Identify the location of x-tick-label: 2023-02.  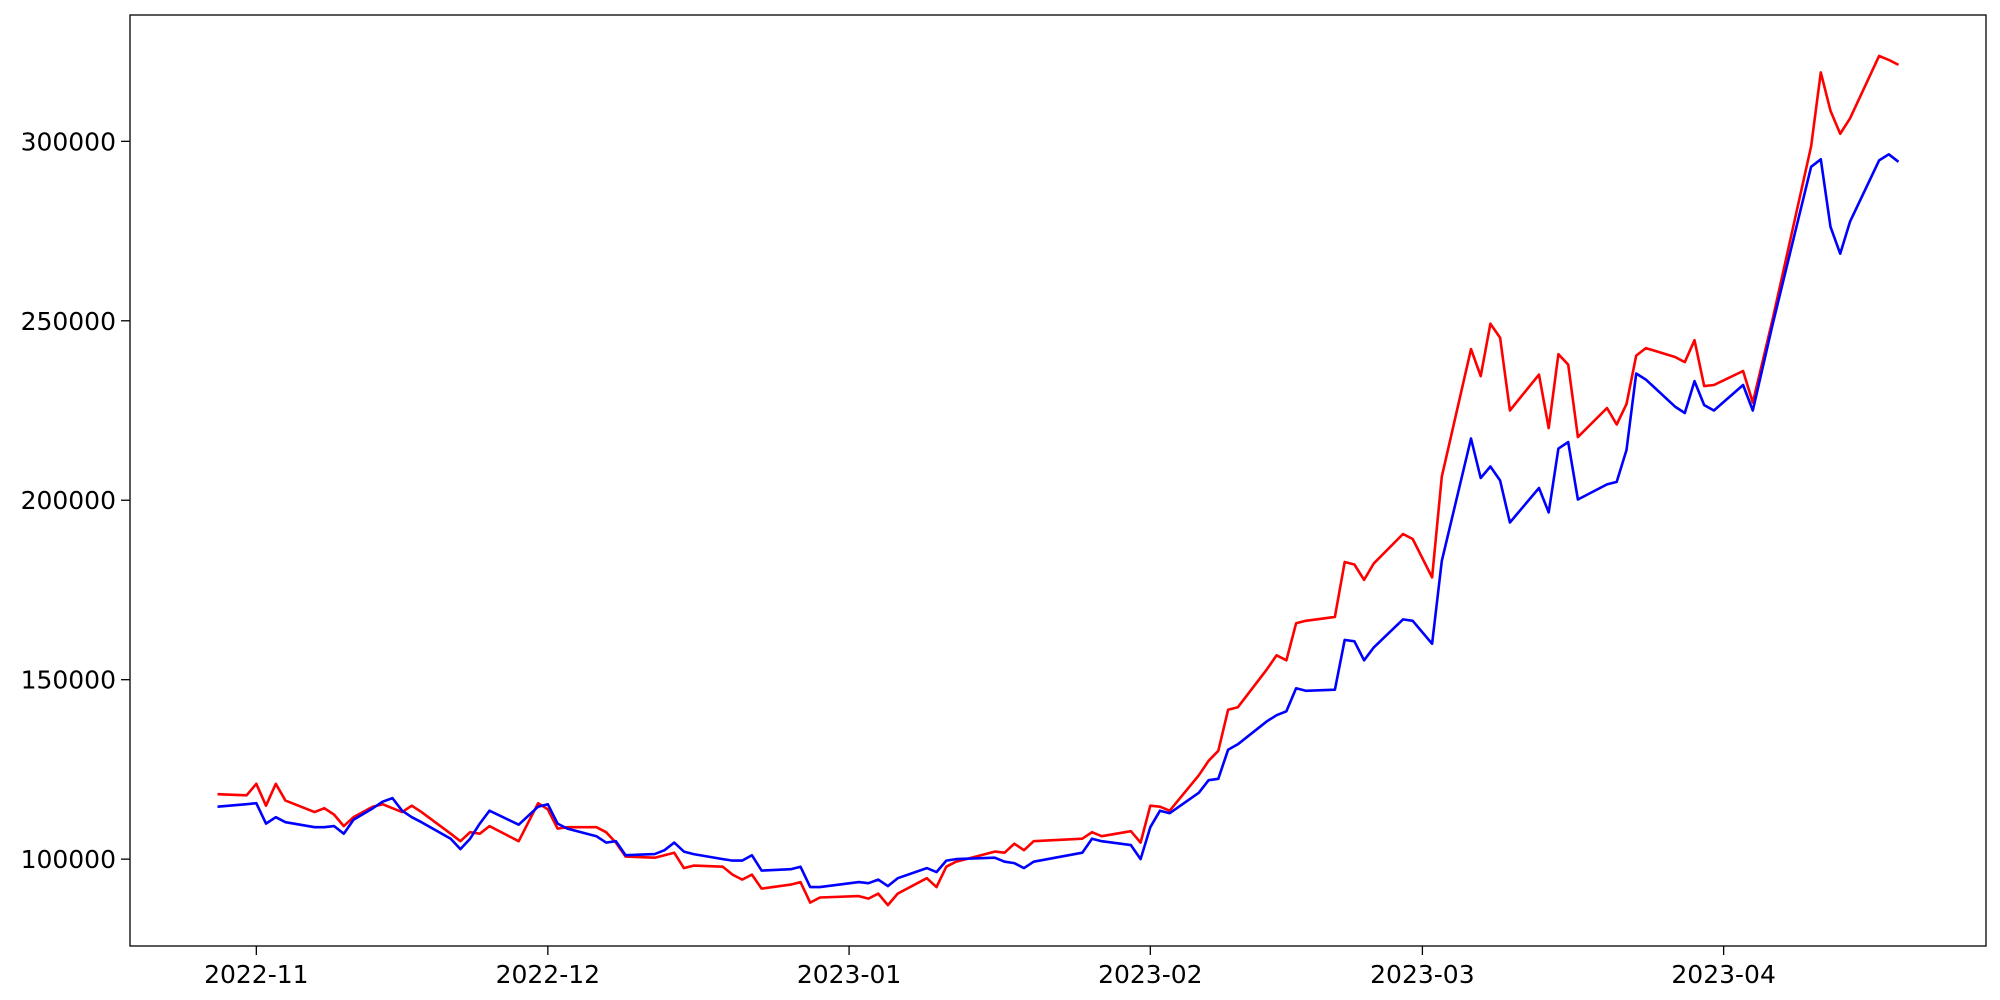
(1150, 974).